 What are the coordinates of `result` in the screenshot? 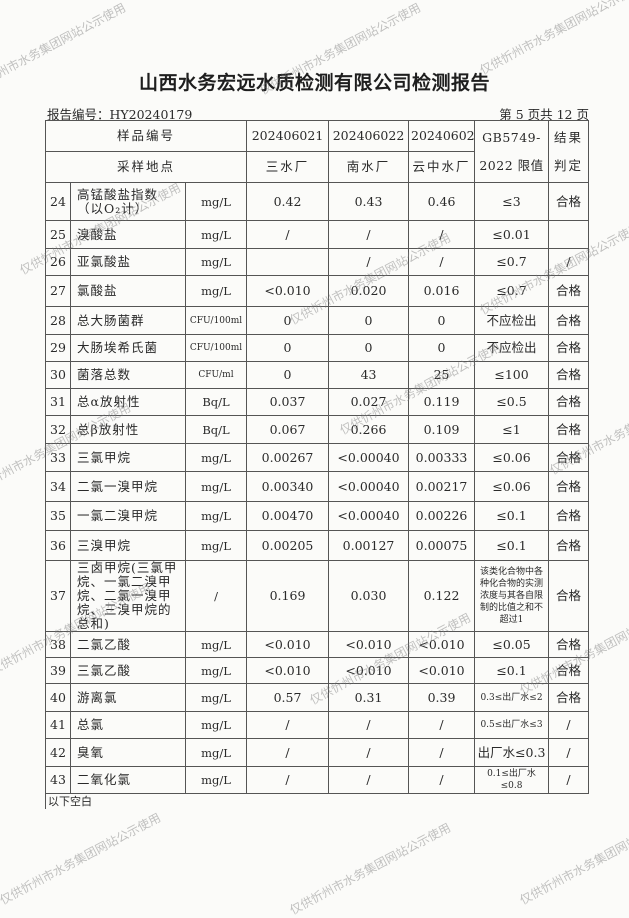 It's located at (569, 234).